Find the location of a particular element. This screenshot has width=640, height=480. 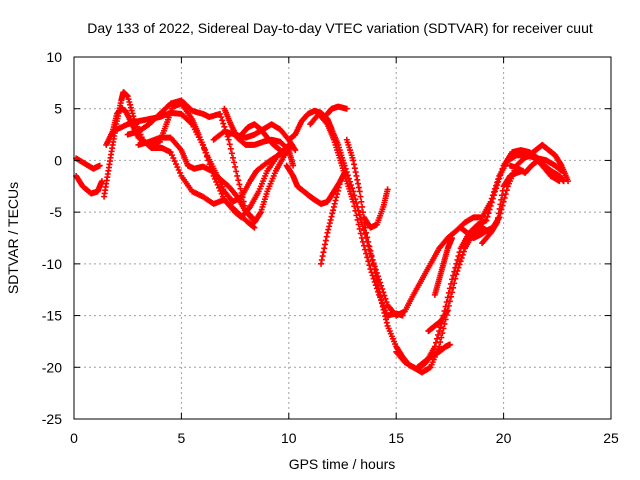

y-axis-label: SDTVAR / TECUs is located at coordinates (13, 238).